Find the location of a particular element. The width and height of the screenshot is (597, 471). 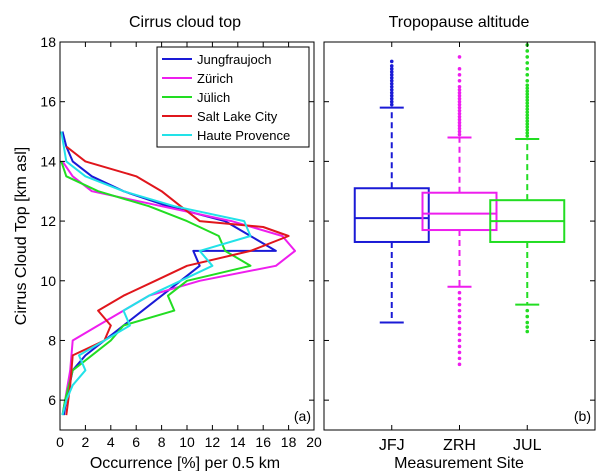

x-tick-label: 8 is located at coordinates (162, 442).